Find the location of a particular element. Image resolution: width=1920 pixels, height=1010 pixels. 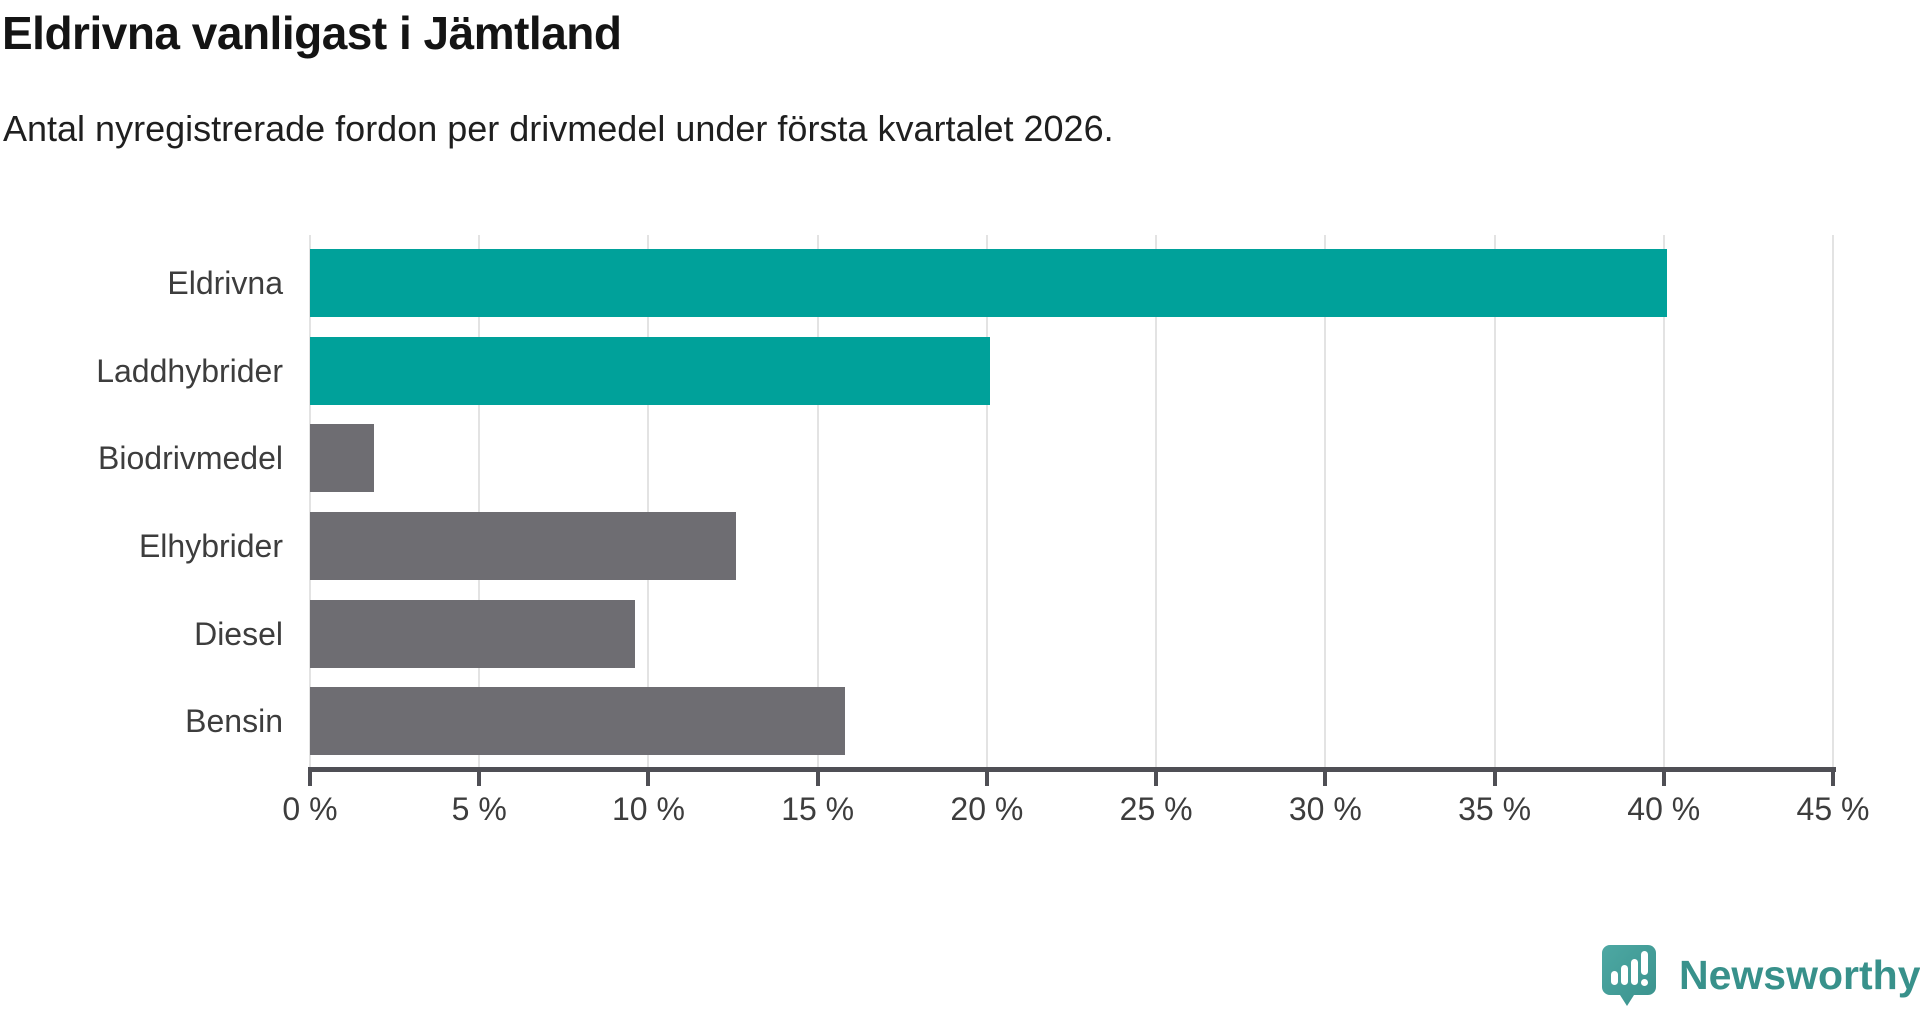

category-label-diesel: Diesel is located at coordinates (238, 633).